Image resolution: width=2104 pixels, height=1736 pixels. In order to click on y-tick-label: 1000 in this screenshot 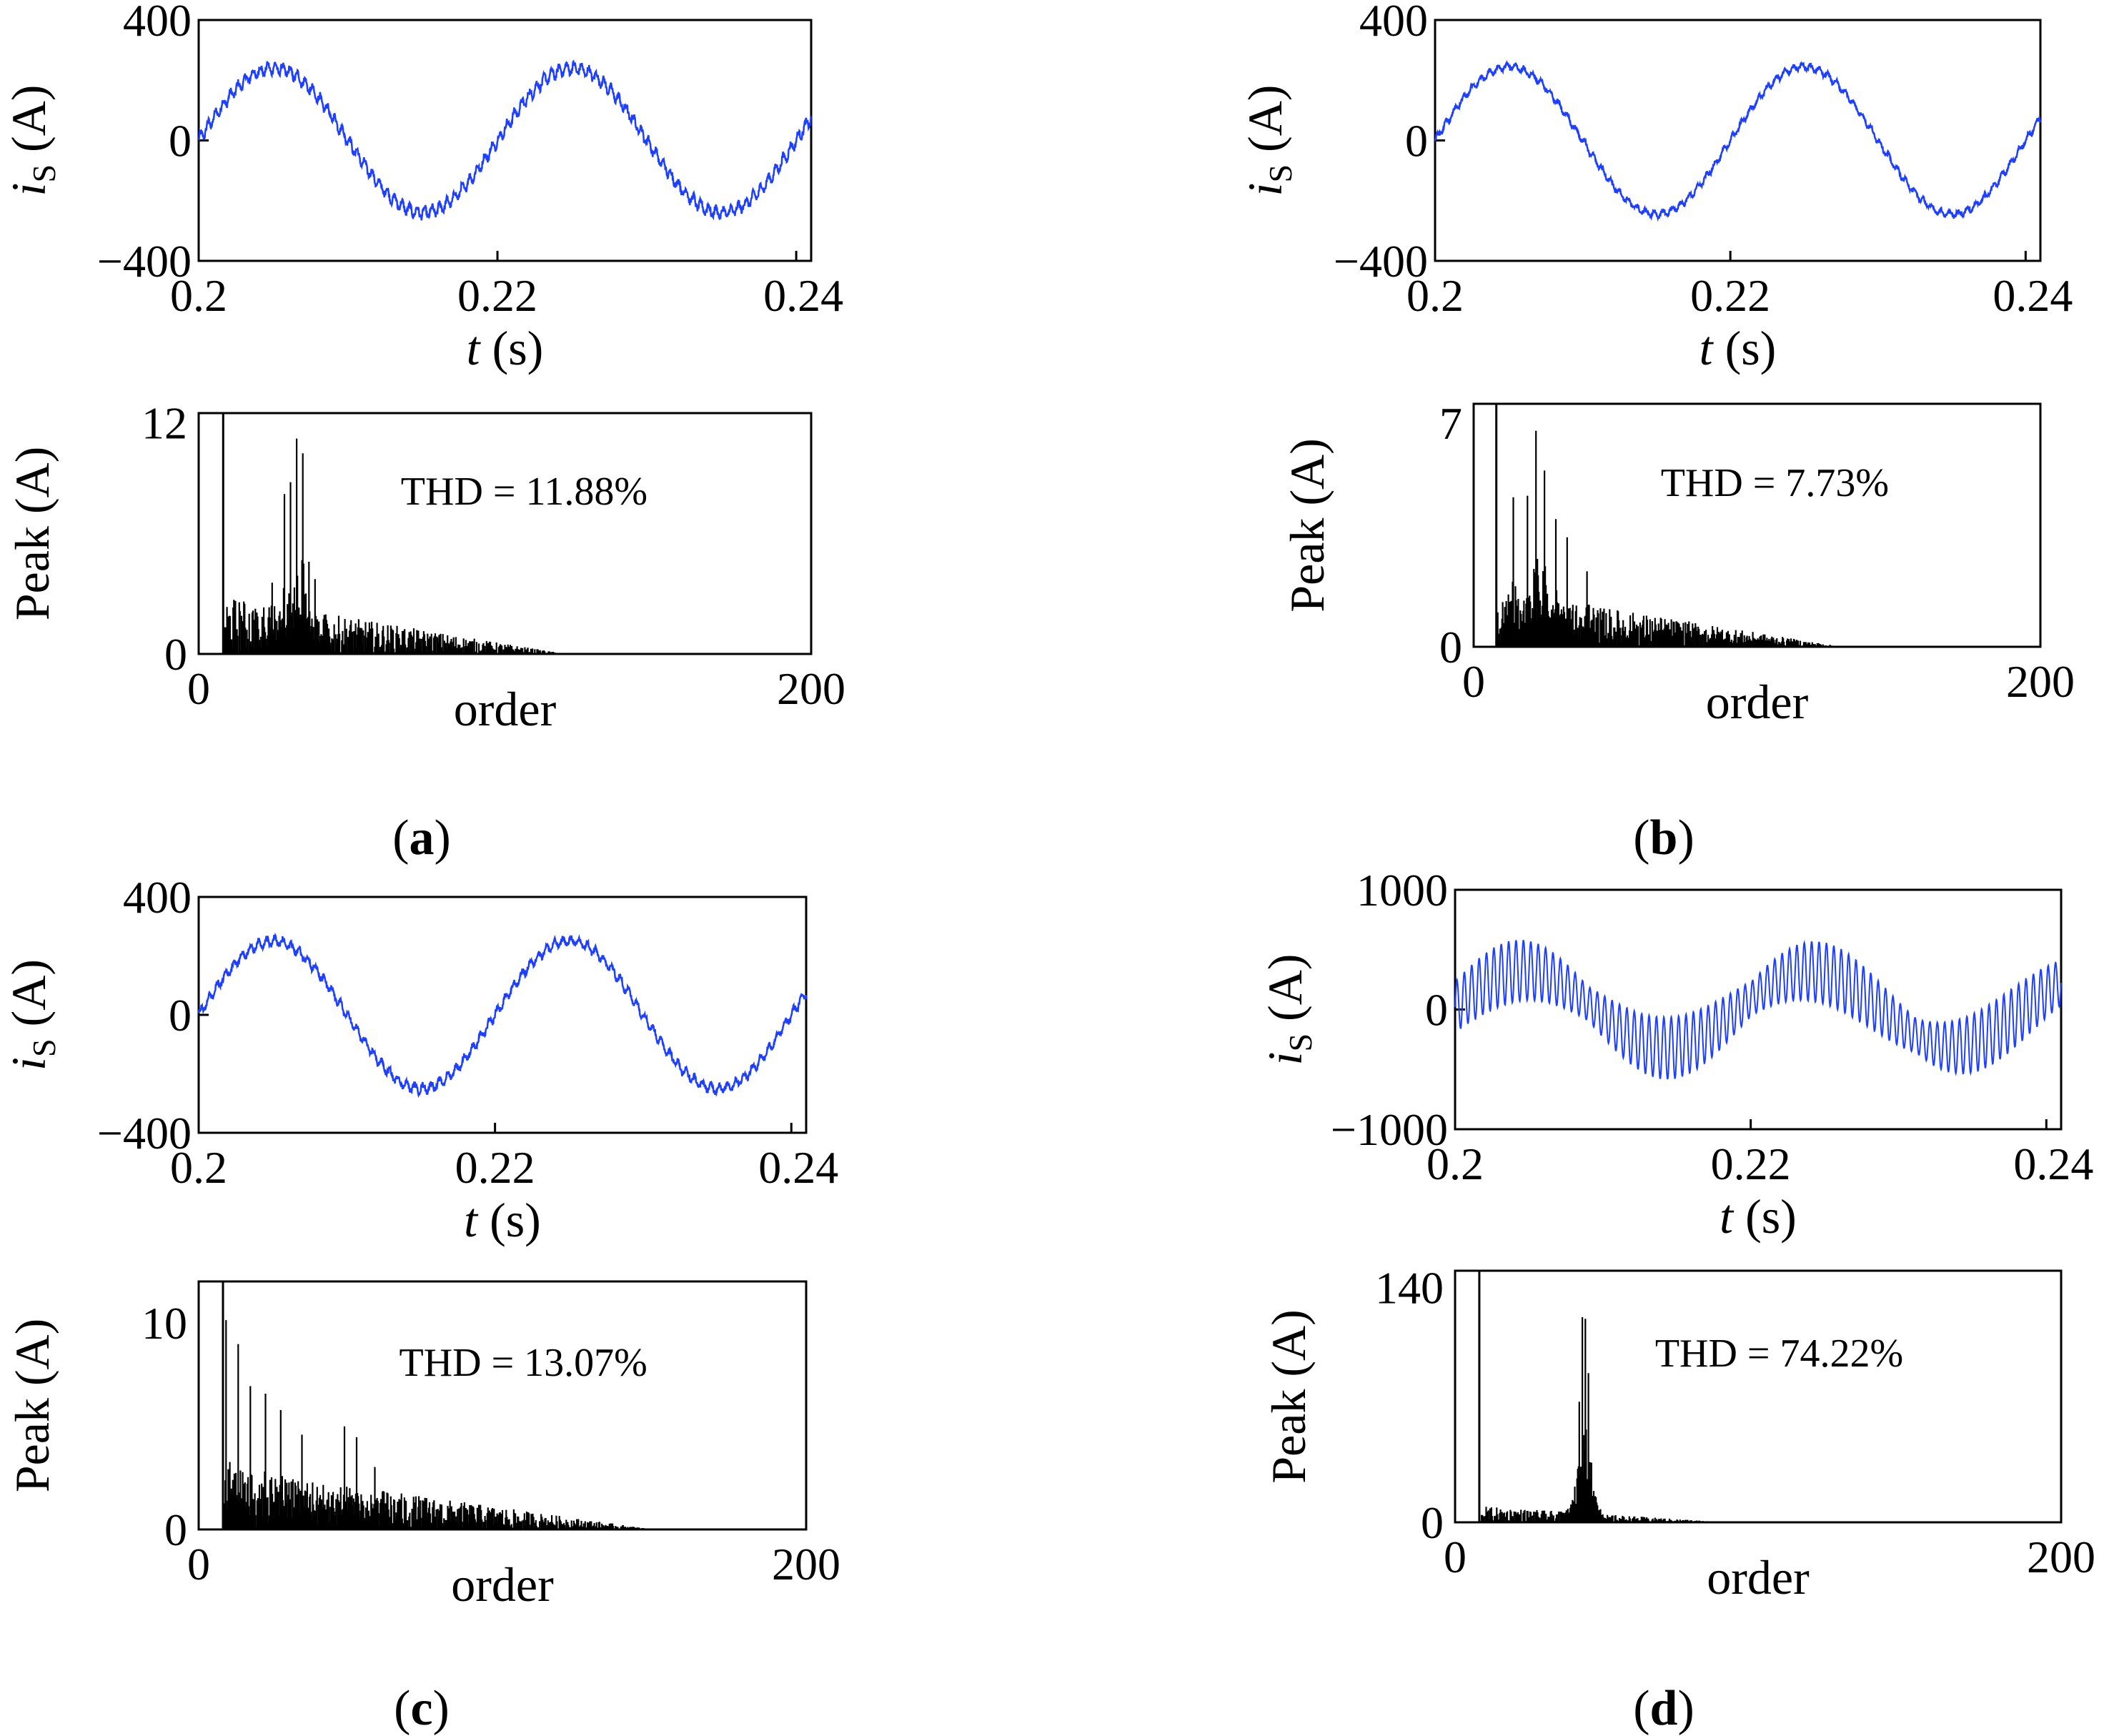, I will do `click(1402, 890)`.